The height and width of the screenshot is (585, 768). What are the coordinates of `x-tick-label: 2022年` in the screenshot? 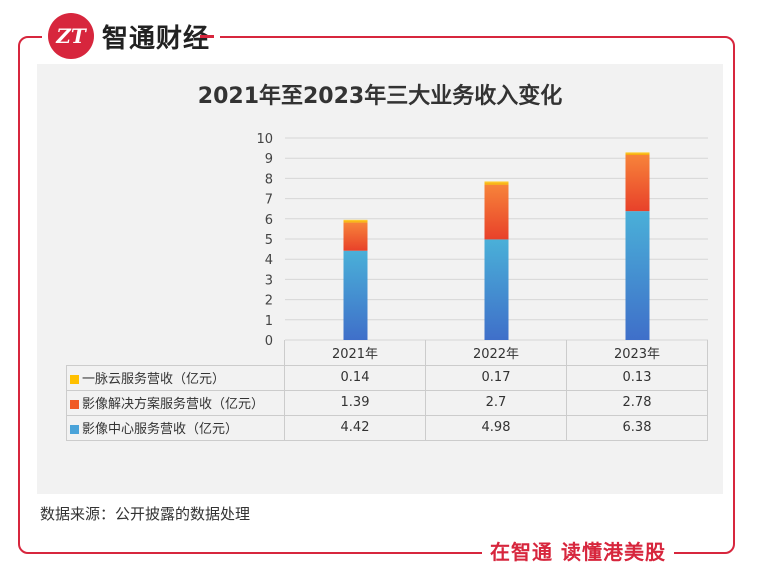 It's located at (496, 353).